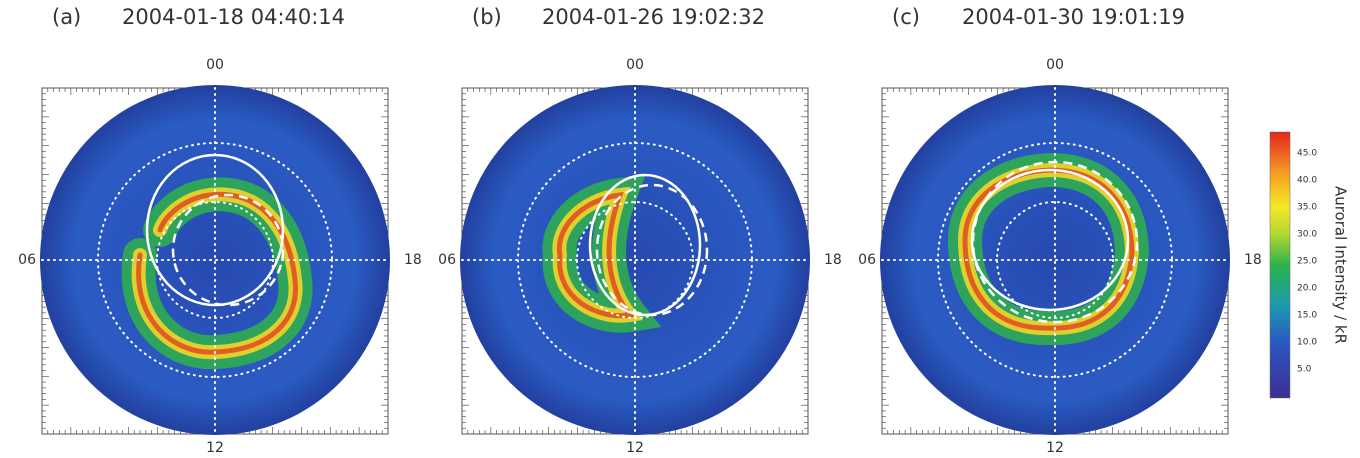 This screenshot has height=458, width=1360. I want to click on colorbar-tick-label: 45.0, so click(1307, 154).